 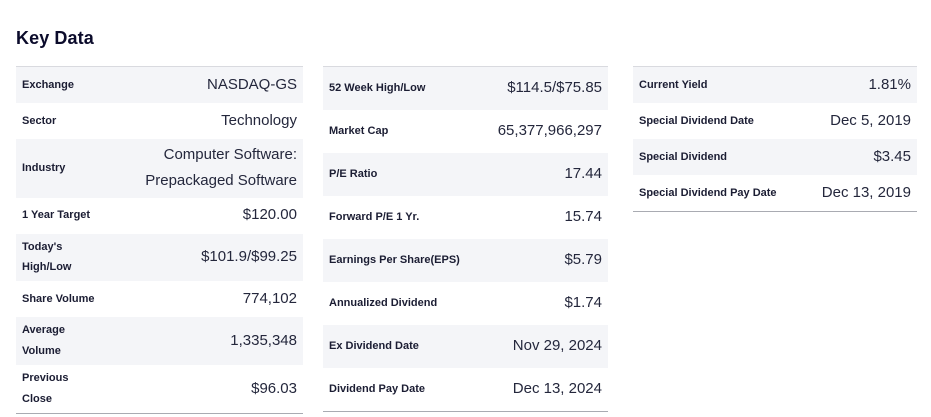 I want to click on row-label: Dividend Pay Date, so click(x=377, y=389).